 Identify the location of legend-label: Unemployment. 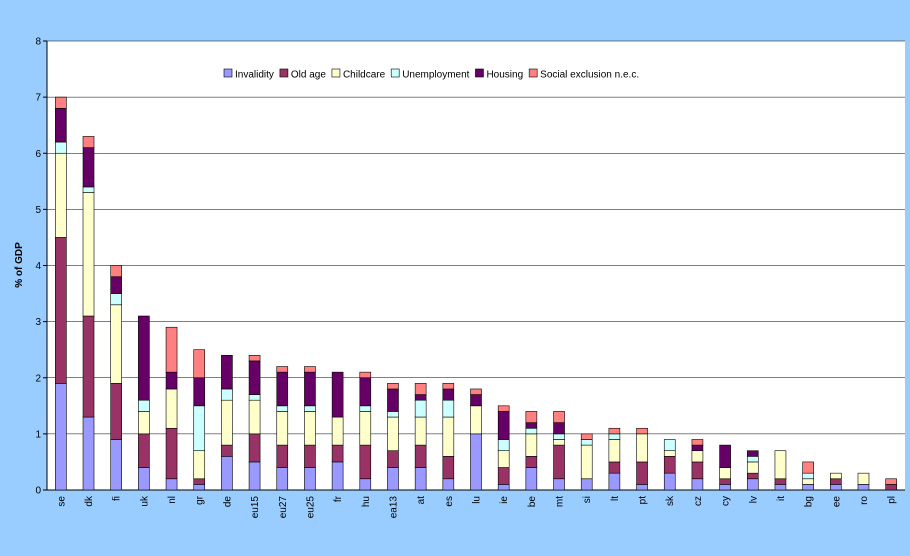
(435, 75).